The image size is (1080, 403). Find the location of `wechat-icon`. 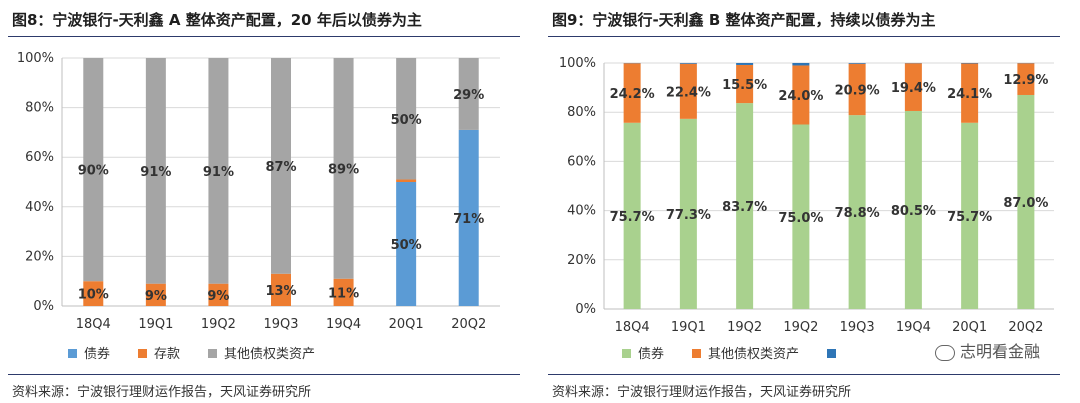

wechat-icon is located at coordinates (944, 352).